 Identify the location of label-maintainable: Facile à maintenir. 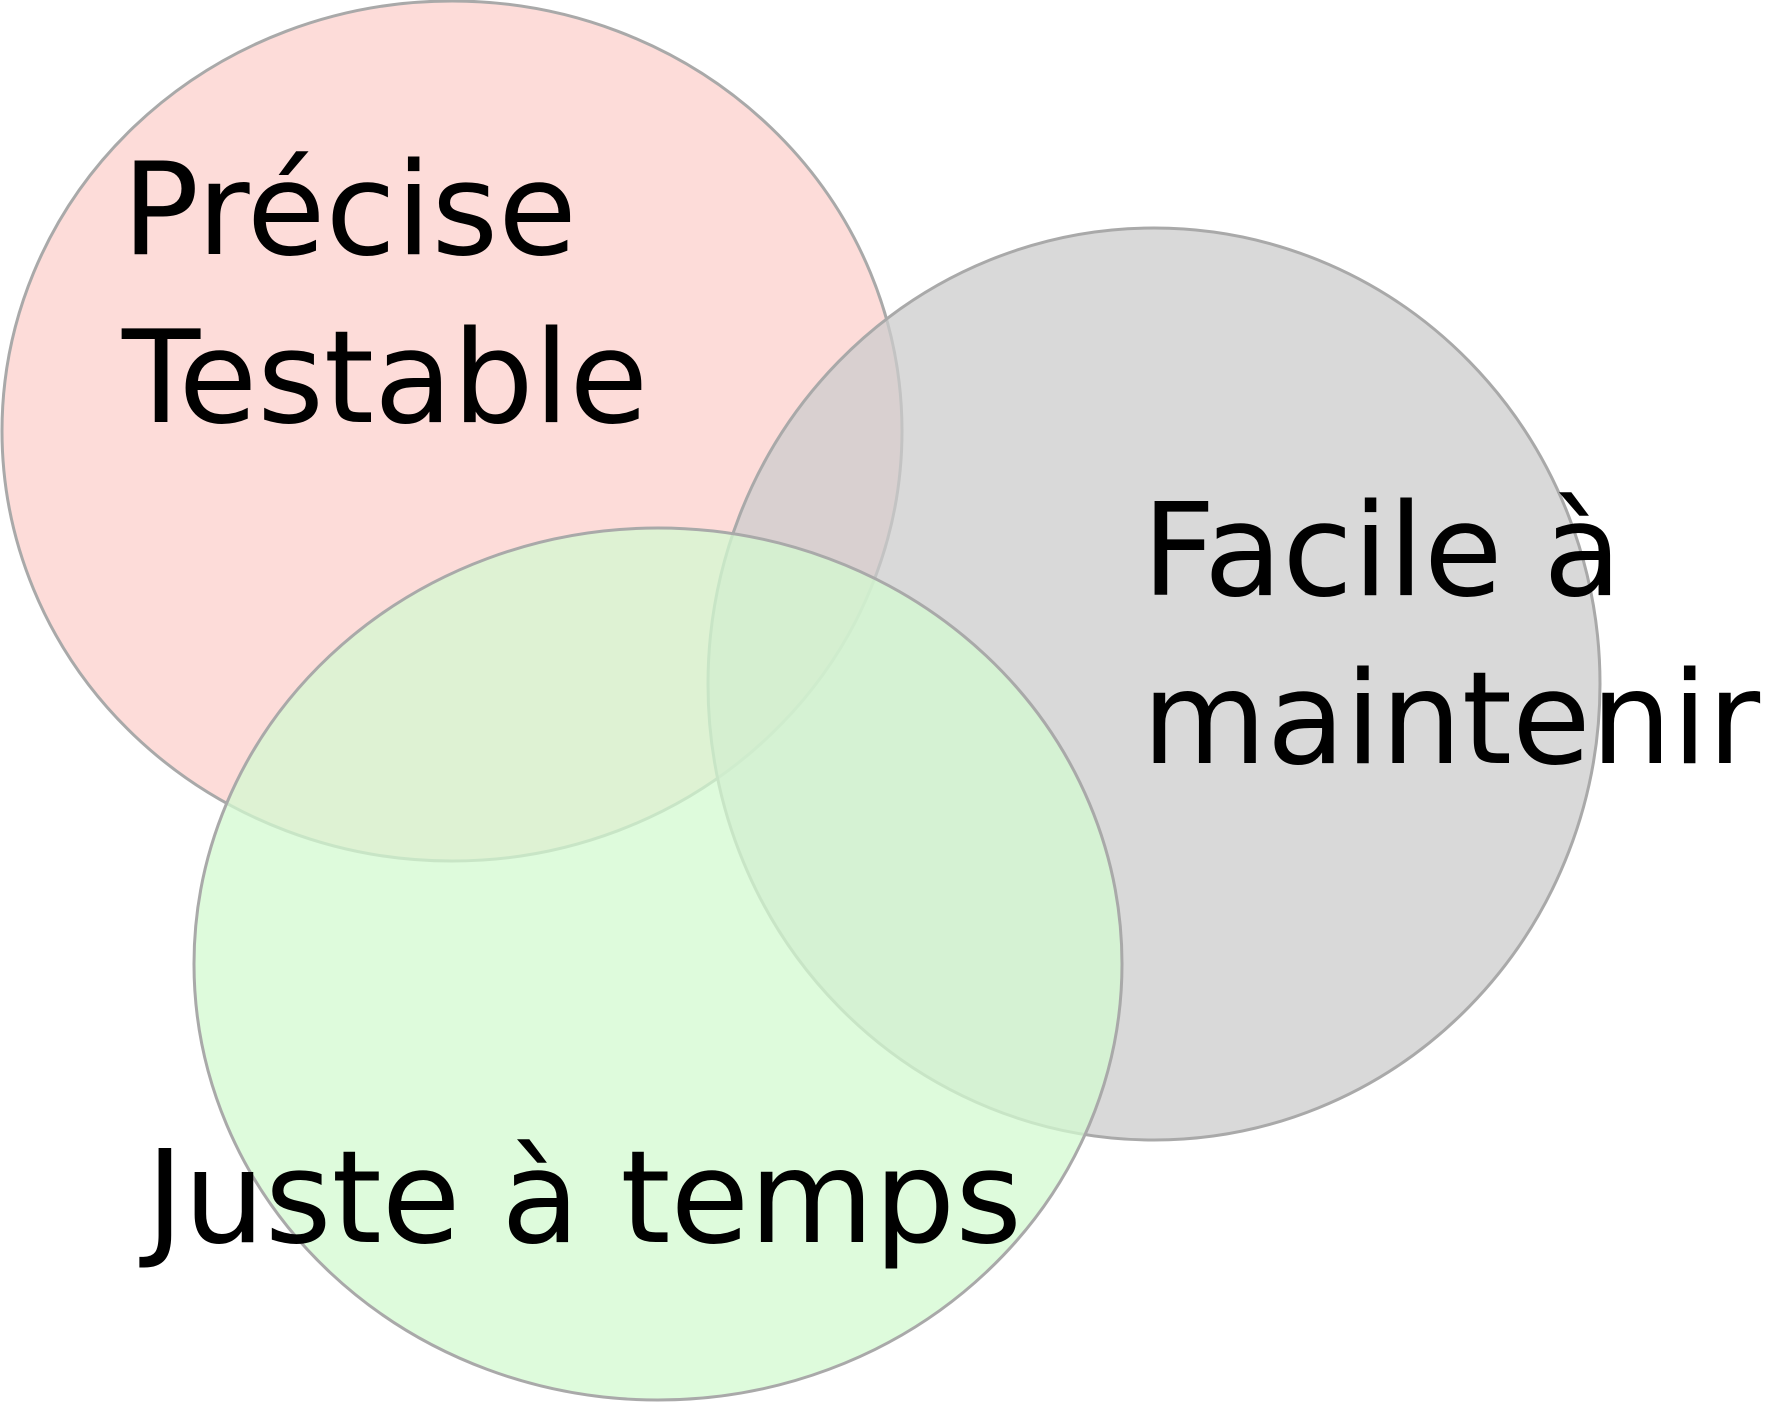
(1451, 635).